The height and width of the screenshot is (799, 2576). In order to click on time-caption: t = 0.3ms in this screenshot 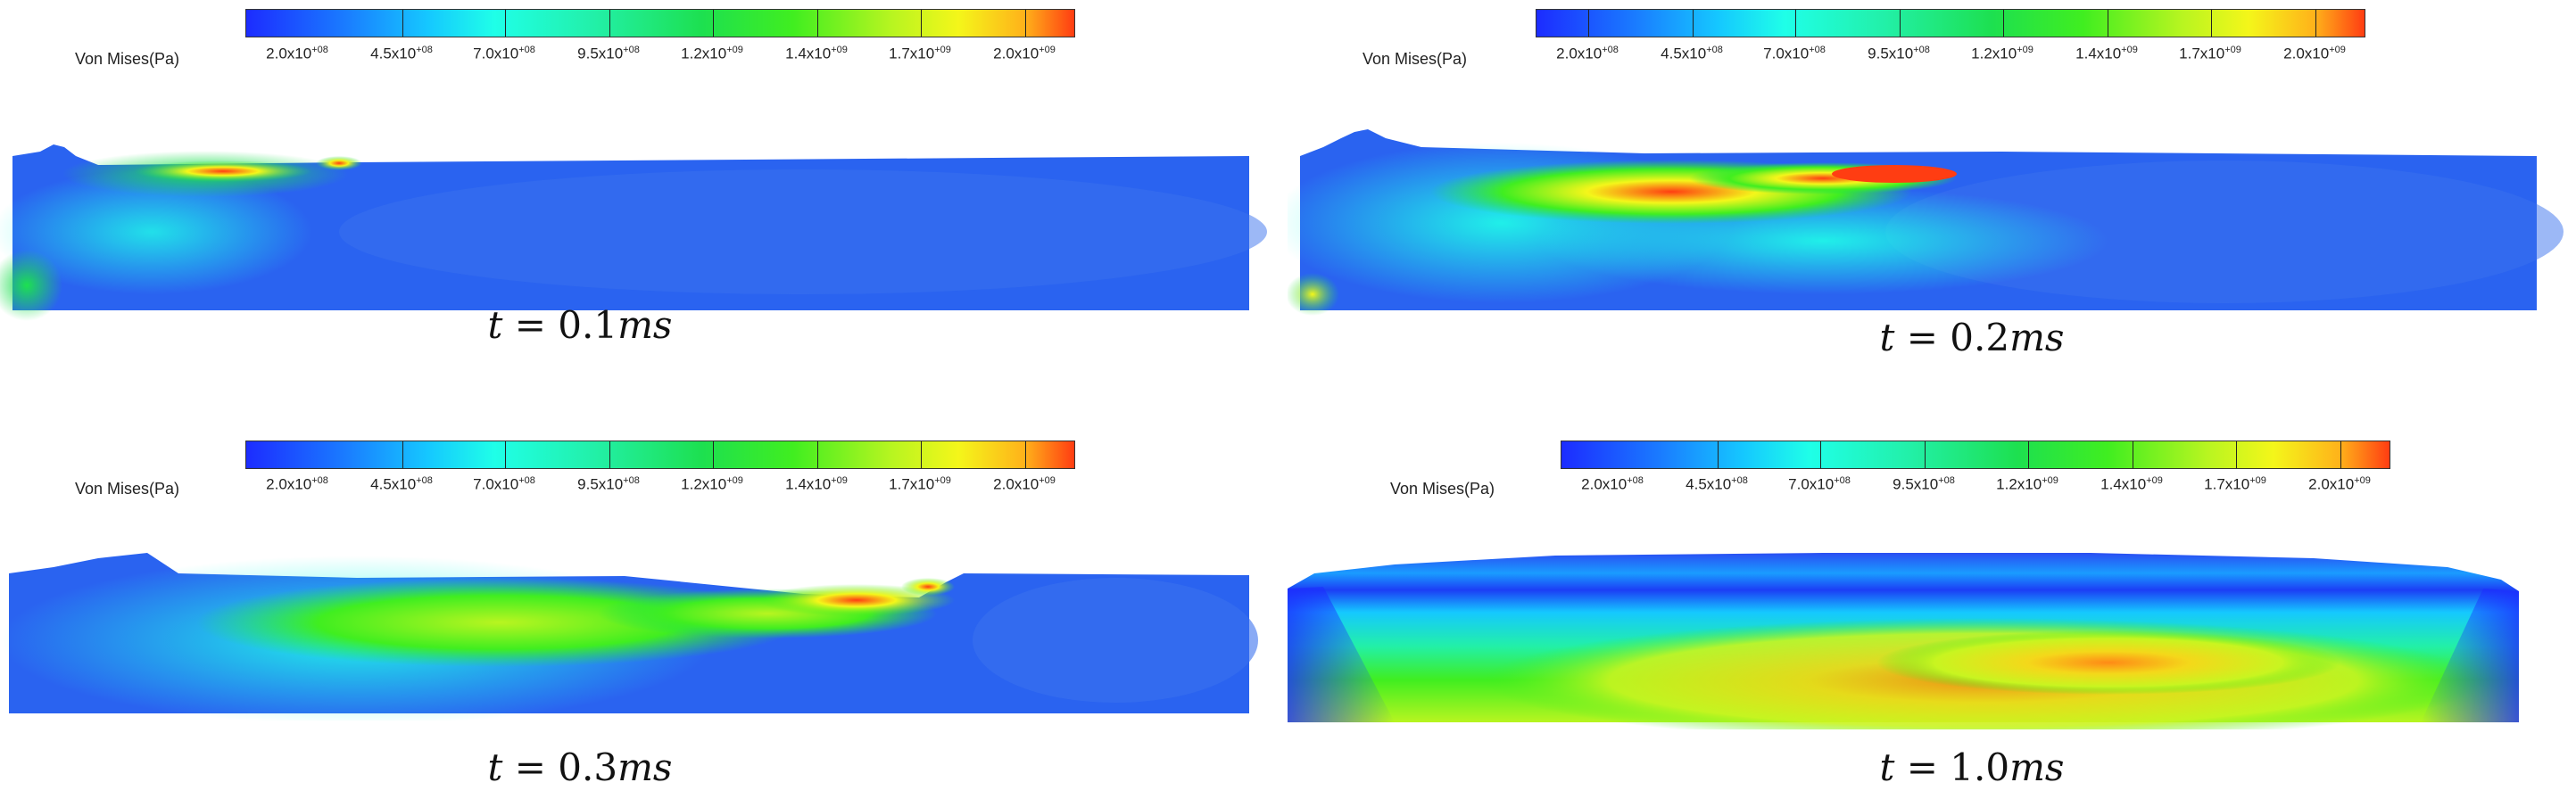, I will do `click(580, 767)`.